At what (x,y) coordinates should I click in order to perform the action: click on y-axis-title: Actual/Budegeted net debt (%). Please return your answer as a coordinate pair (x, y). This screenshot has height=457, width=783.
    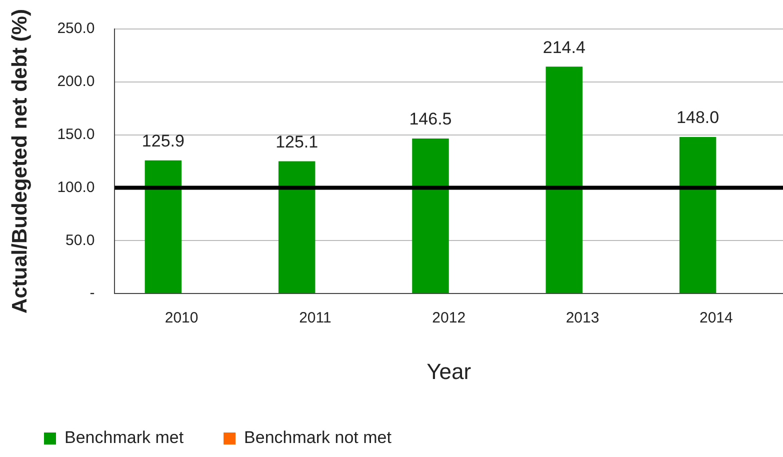
    Looking at the image, I should click on (20, 161).